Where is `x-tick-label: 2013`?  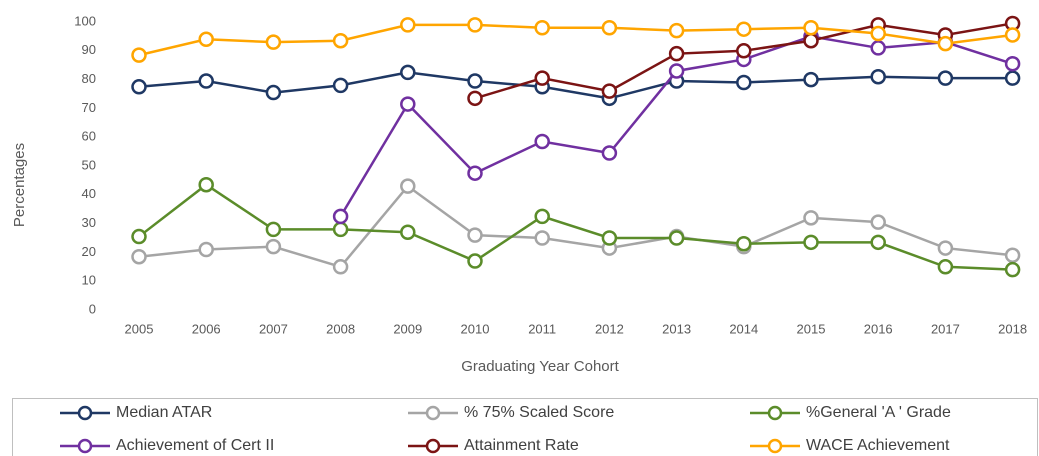 x-tick-label: 2013 is located at coordinates (676, 328).